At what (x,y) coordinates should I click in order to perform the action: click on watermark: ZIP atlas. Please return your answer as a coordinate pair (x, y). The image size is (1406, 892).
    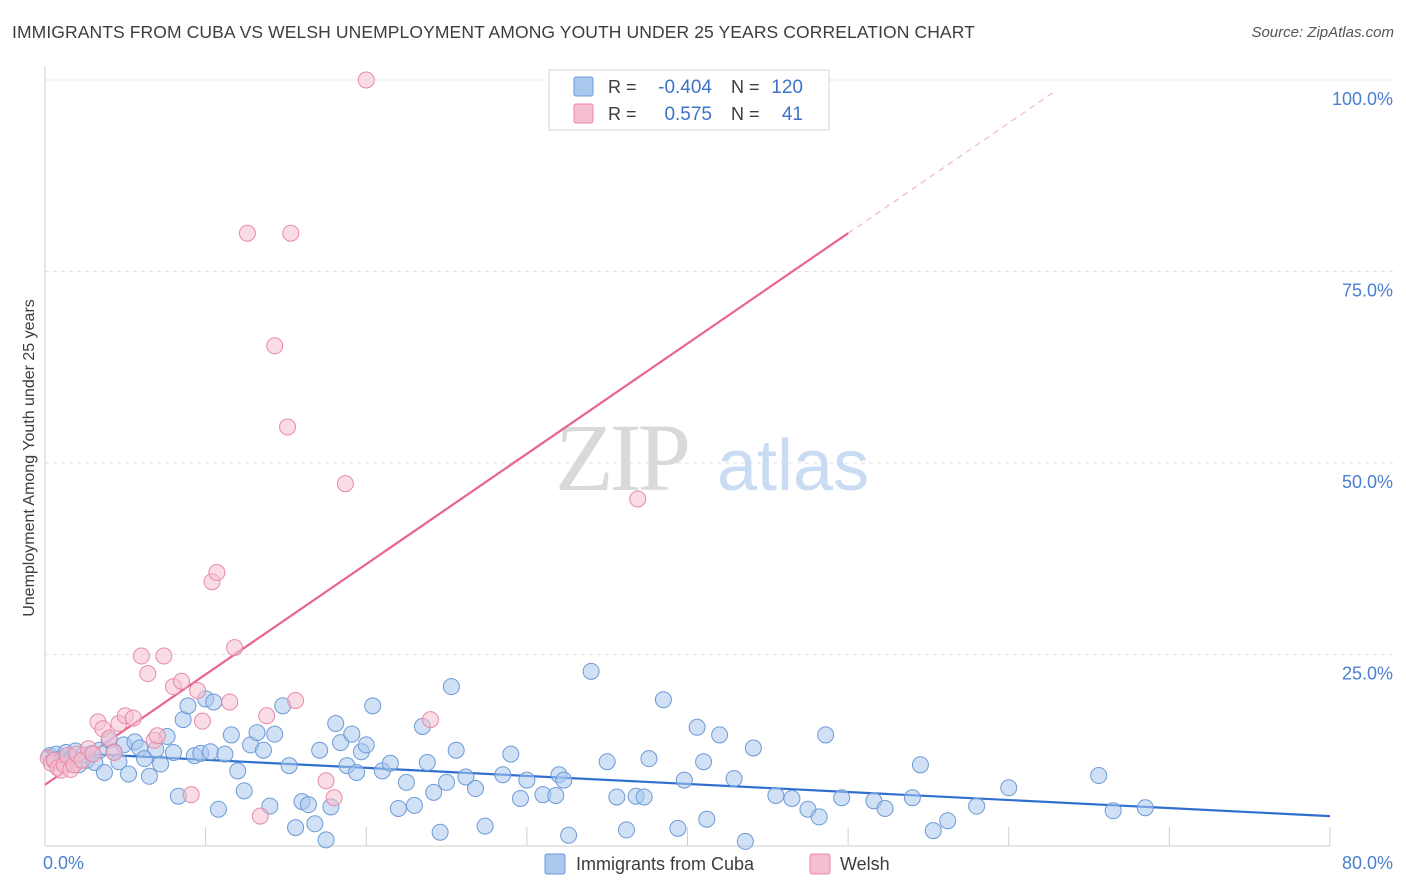
    Looking at the image, I should click on (712, 457).